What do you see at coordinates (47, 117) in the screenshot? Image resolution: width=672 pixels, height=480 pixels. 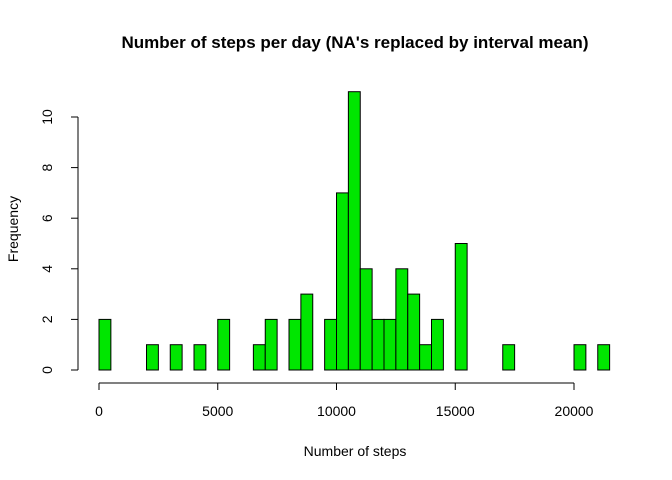 I see `y-tick-label: 10` at bounding box center [47, 117].